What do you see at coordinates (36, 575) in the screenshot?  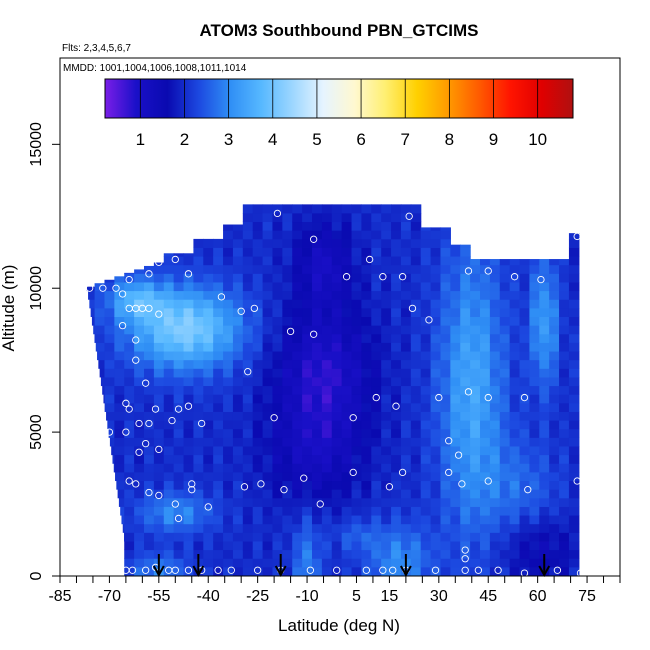 I see `y-tick-label: 0` at bounding box center [36, 575].